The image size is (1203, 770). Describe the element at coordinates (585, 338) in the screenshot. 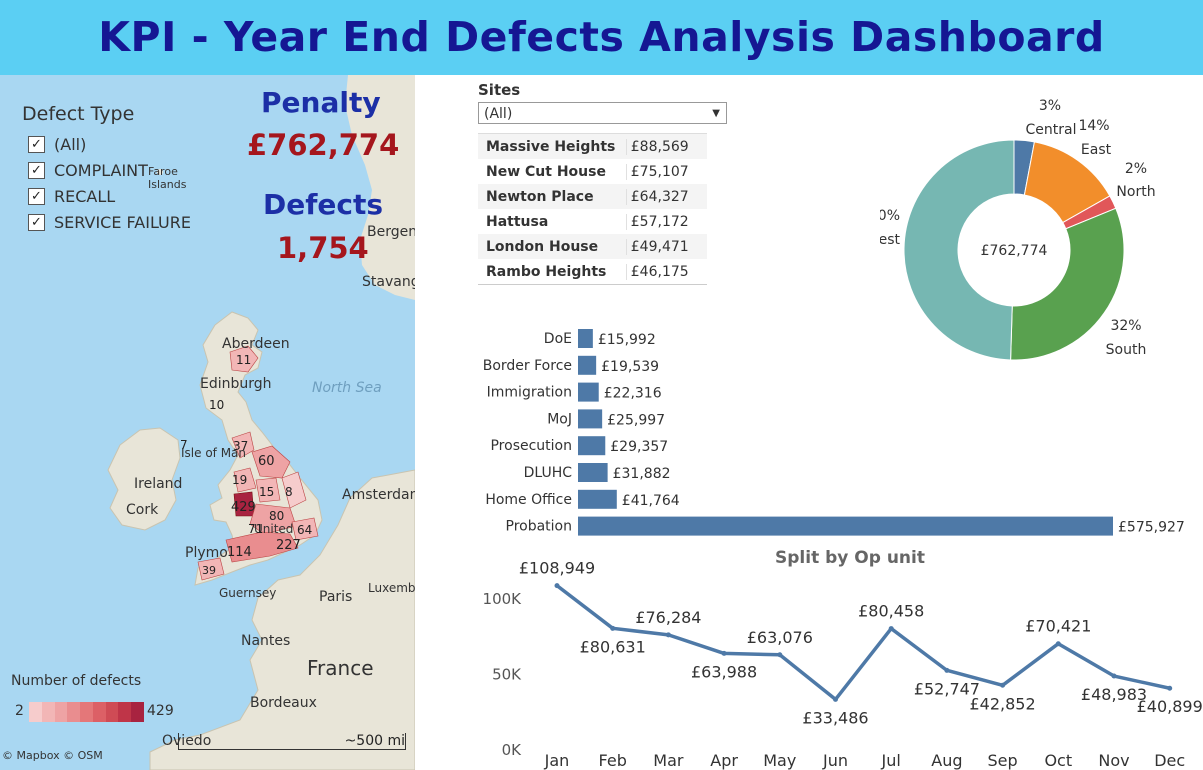

I see `bar-doe` at that location.